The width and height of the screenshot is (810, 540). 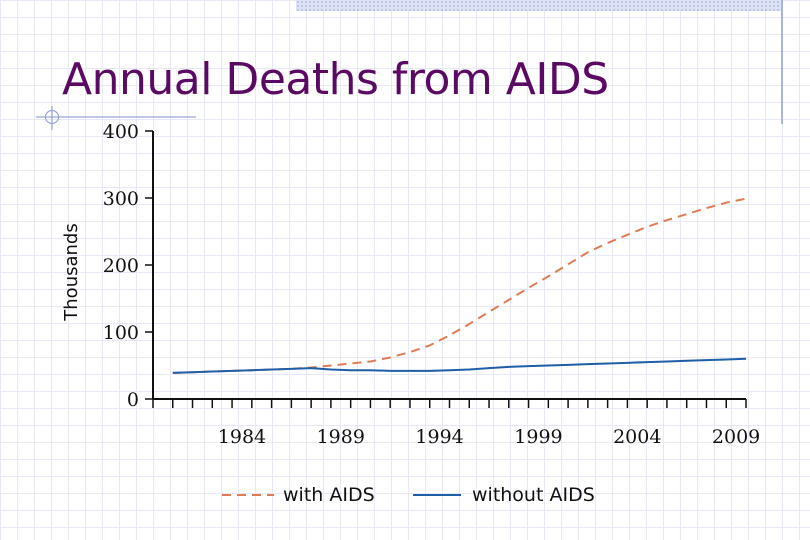 What do you see at coordinates (242, 437) in the screenshot?
I see `x-tick-label: 1984` at bounding box center [242, 437].